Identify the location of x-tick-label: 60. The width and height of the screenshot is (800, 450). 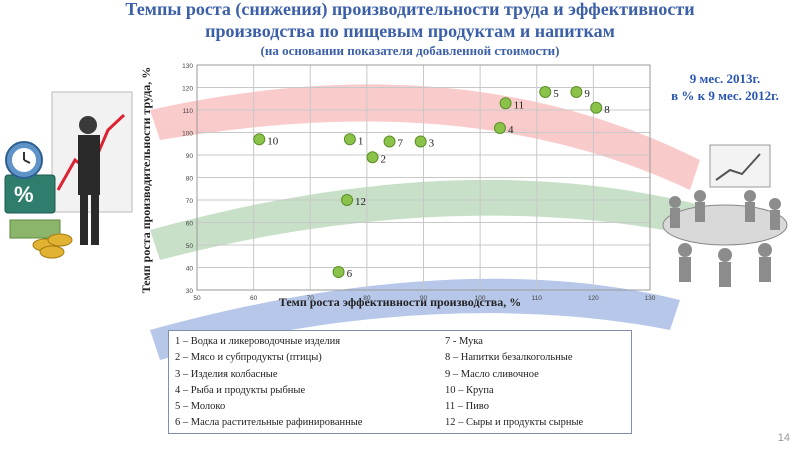
(254, 298).